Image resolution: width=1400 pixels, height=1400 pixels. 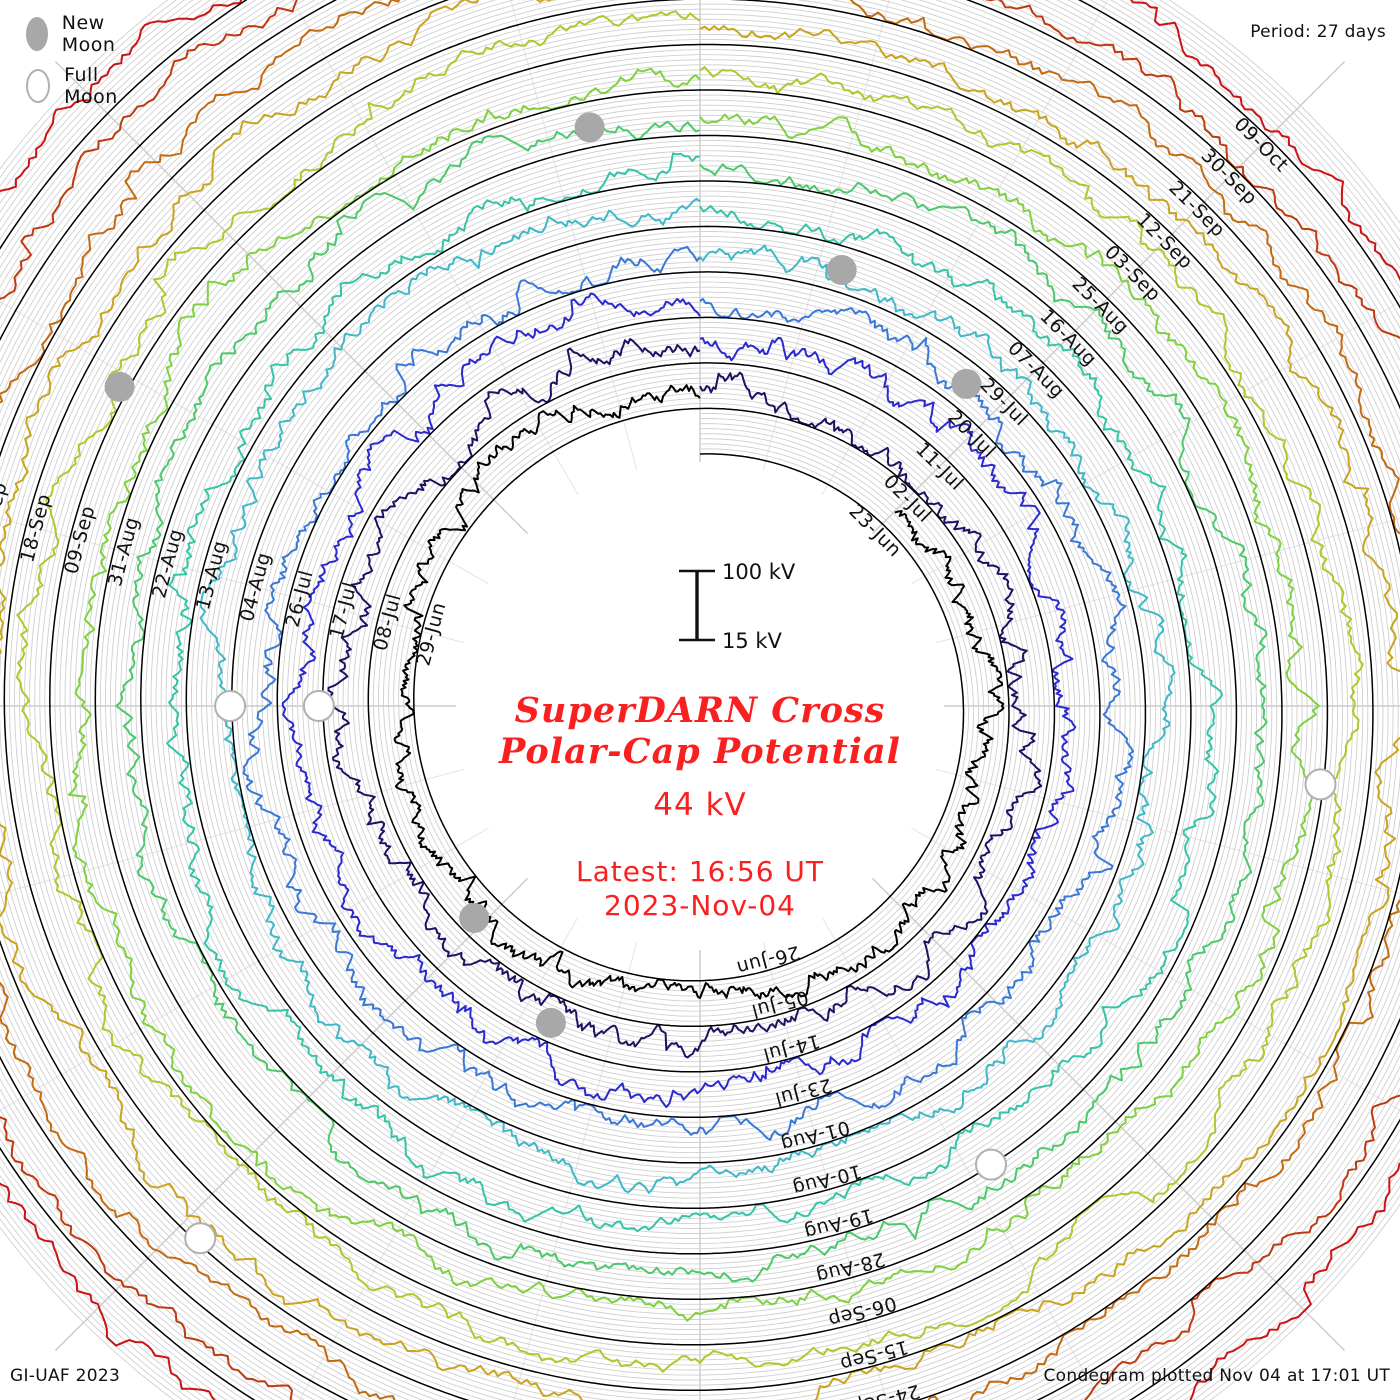 I want to click on chart-title-line2: Polar-Cap Potential, so click(x=700, y=752).